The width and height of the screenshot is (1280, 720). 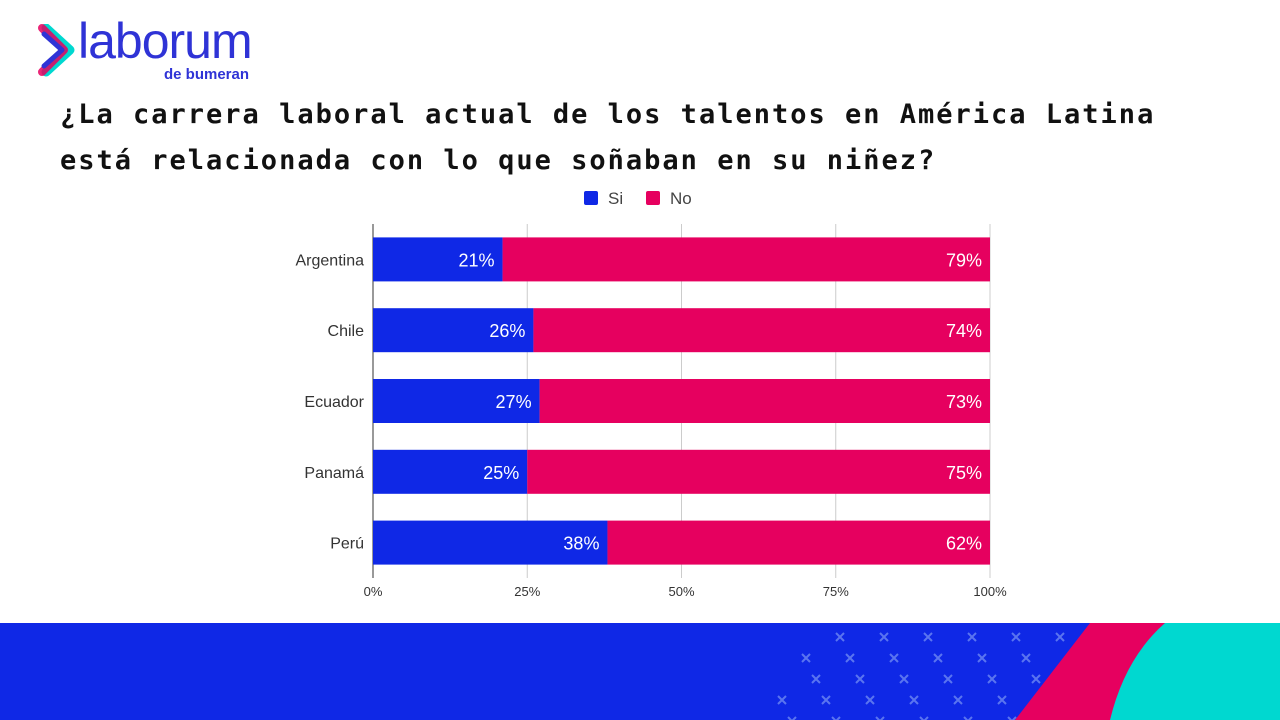 I want to click on data-label-si: 27%, so click(x=514, y=402).